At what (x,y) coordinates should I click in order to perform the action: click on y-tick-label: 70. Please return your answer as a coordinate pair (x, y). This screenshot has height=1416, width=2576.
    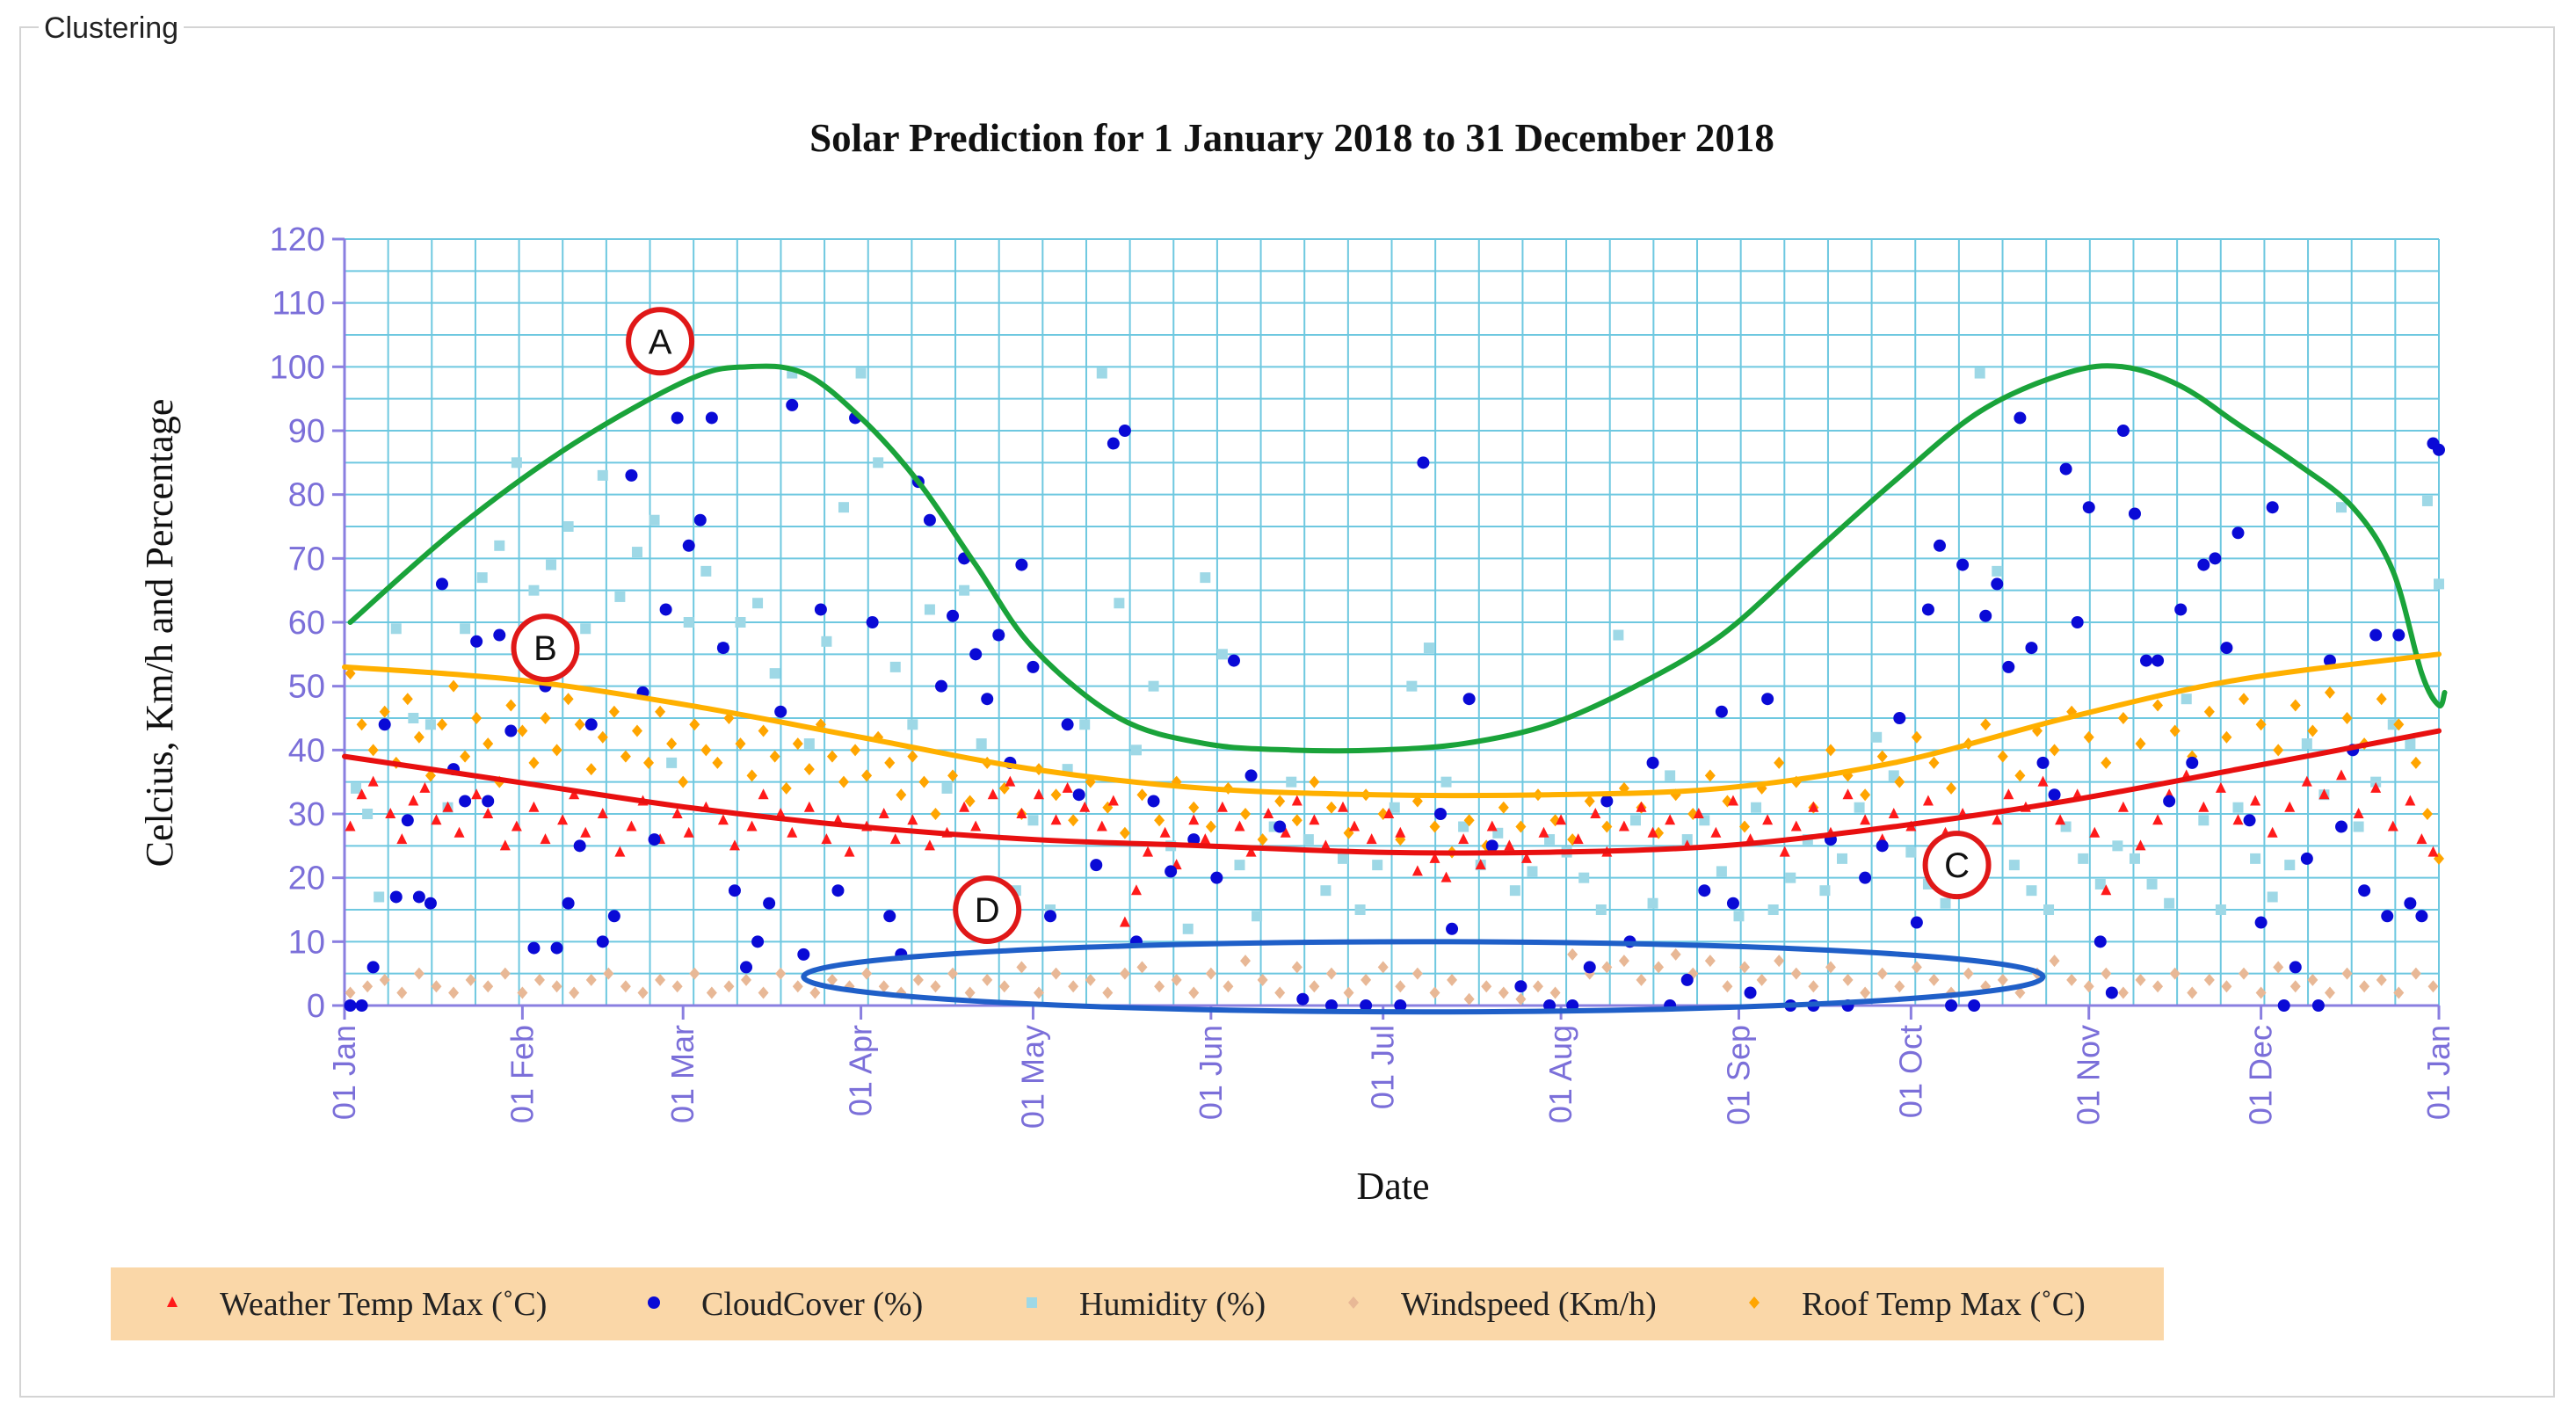
    Looking at the image, I should click on (306, 559).